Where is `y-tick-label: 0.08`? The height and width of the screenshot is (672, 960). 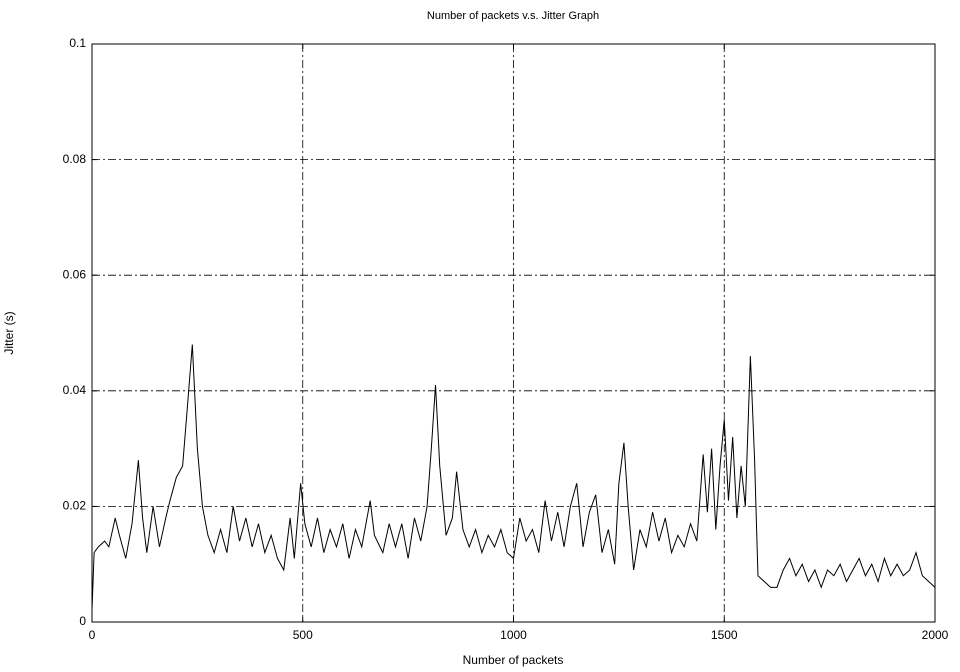 y-tick-label: 0.08 is located at coordinates (75, 159).